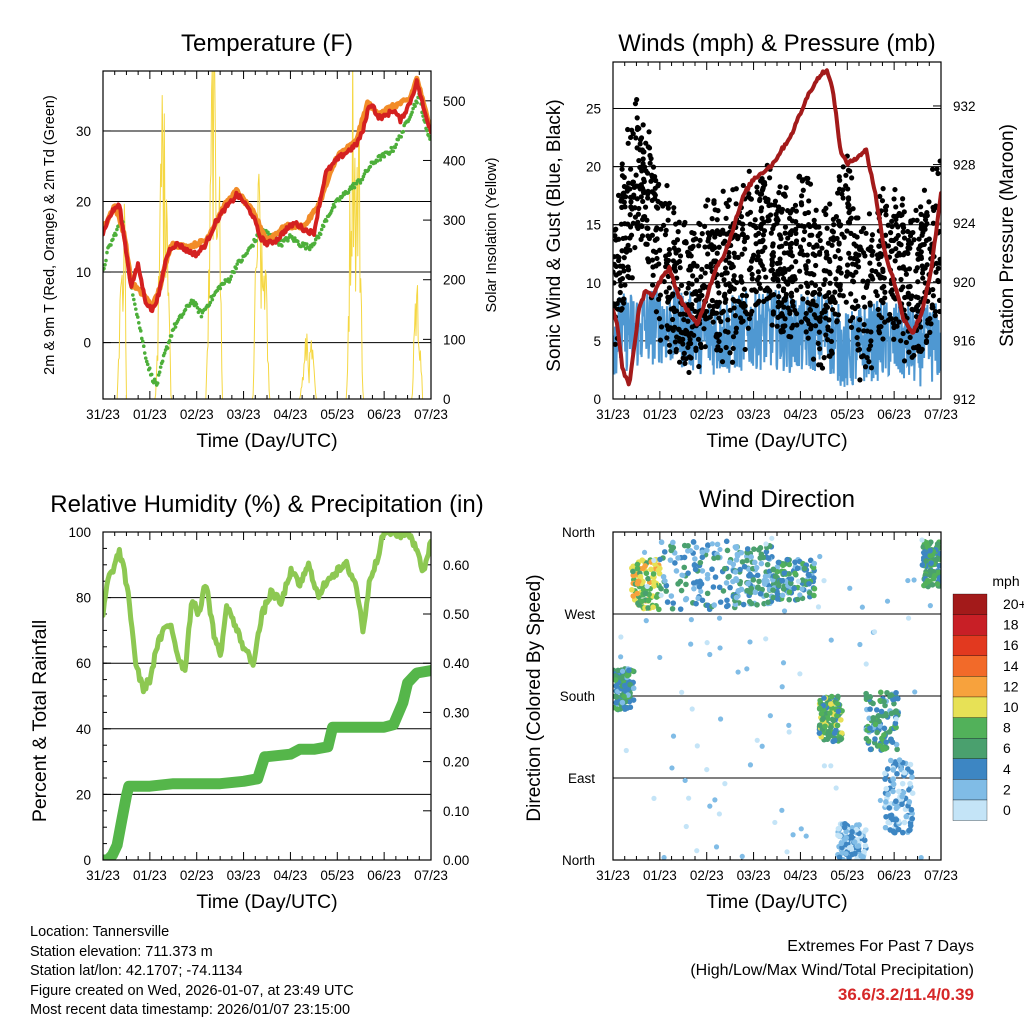 Image resolution: width=1024 pixels, height=1024 pixels. I want to click on precipitation-line, so click(267, 762).